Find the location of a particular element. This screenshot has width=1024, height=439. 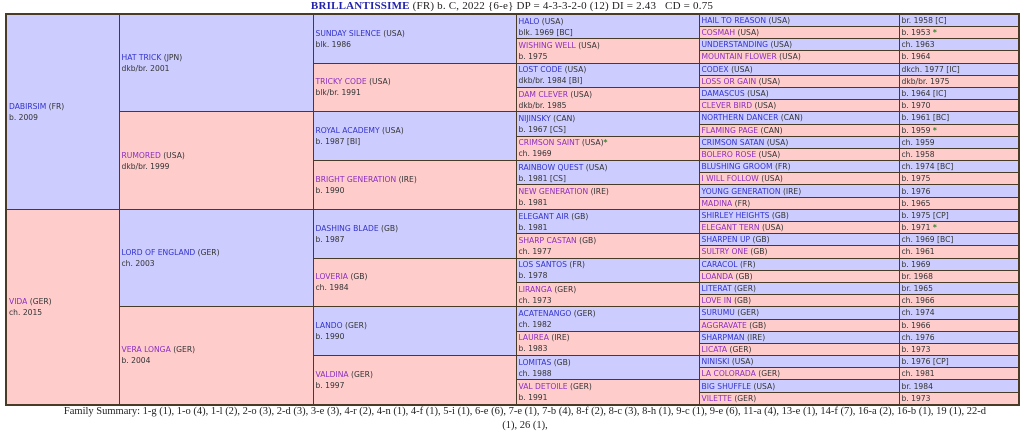

horse-link: SHIRLEY HEIGHTS is located at coordinates (735, 215).